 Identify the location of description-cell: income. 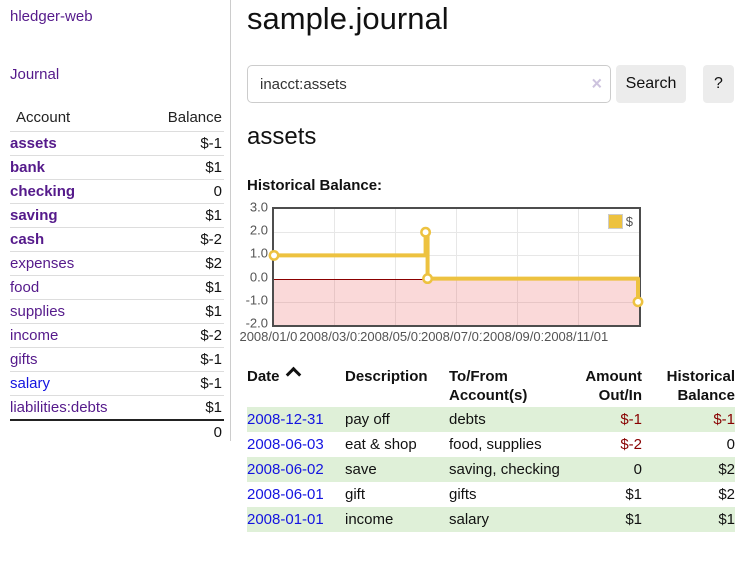
(369, 519).